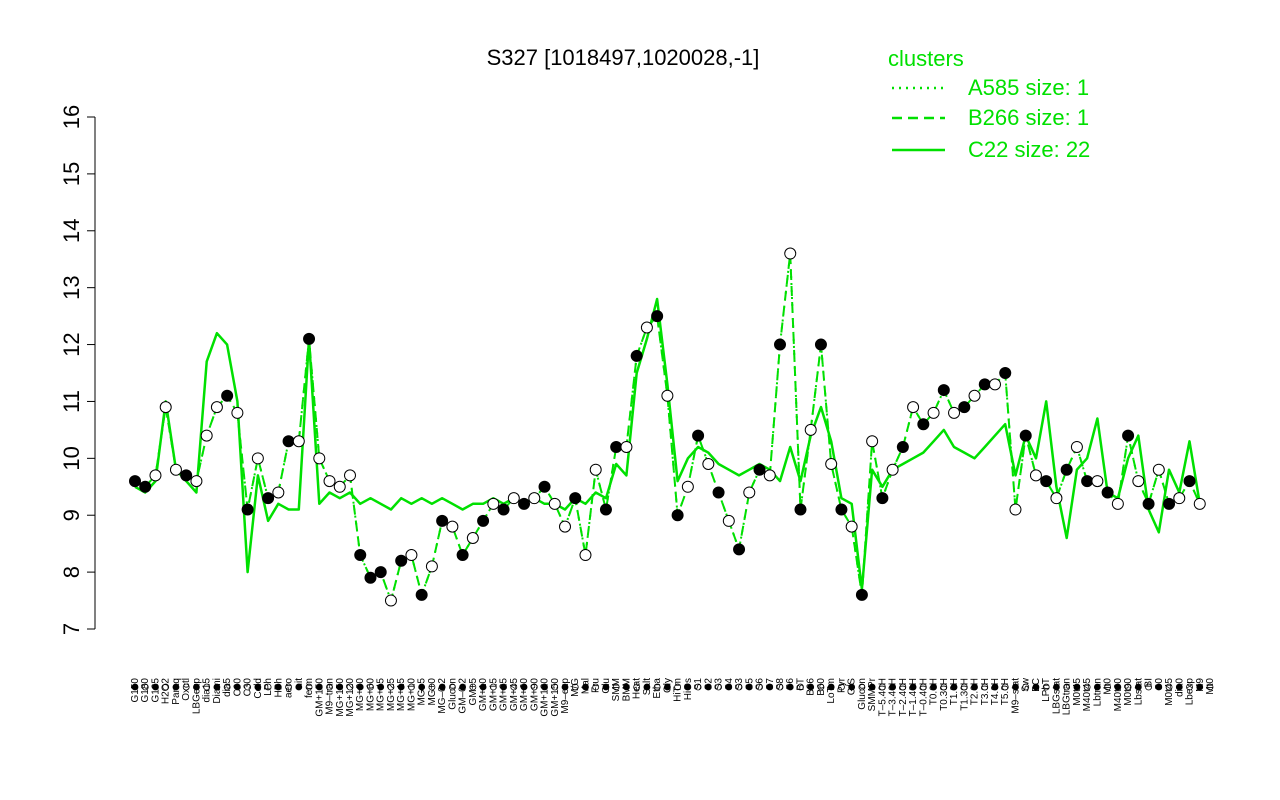  Describe the element at coordinates (71, 515) in the screenshot. I see `y-tick-label: 9` at that location.